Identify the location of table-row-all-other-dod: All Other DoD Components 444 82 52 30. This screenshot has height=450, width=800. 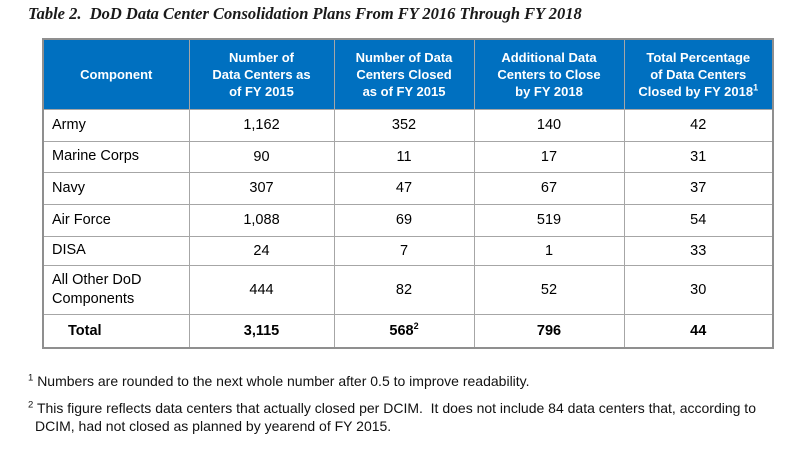
(408, 289).